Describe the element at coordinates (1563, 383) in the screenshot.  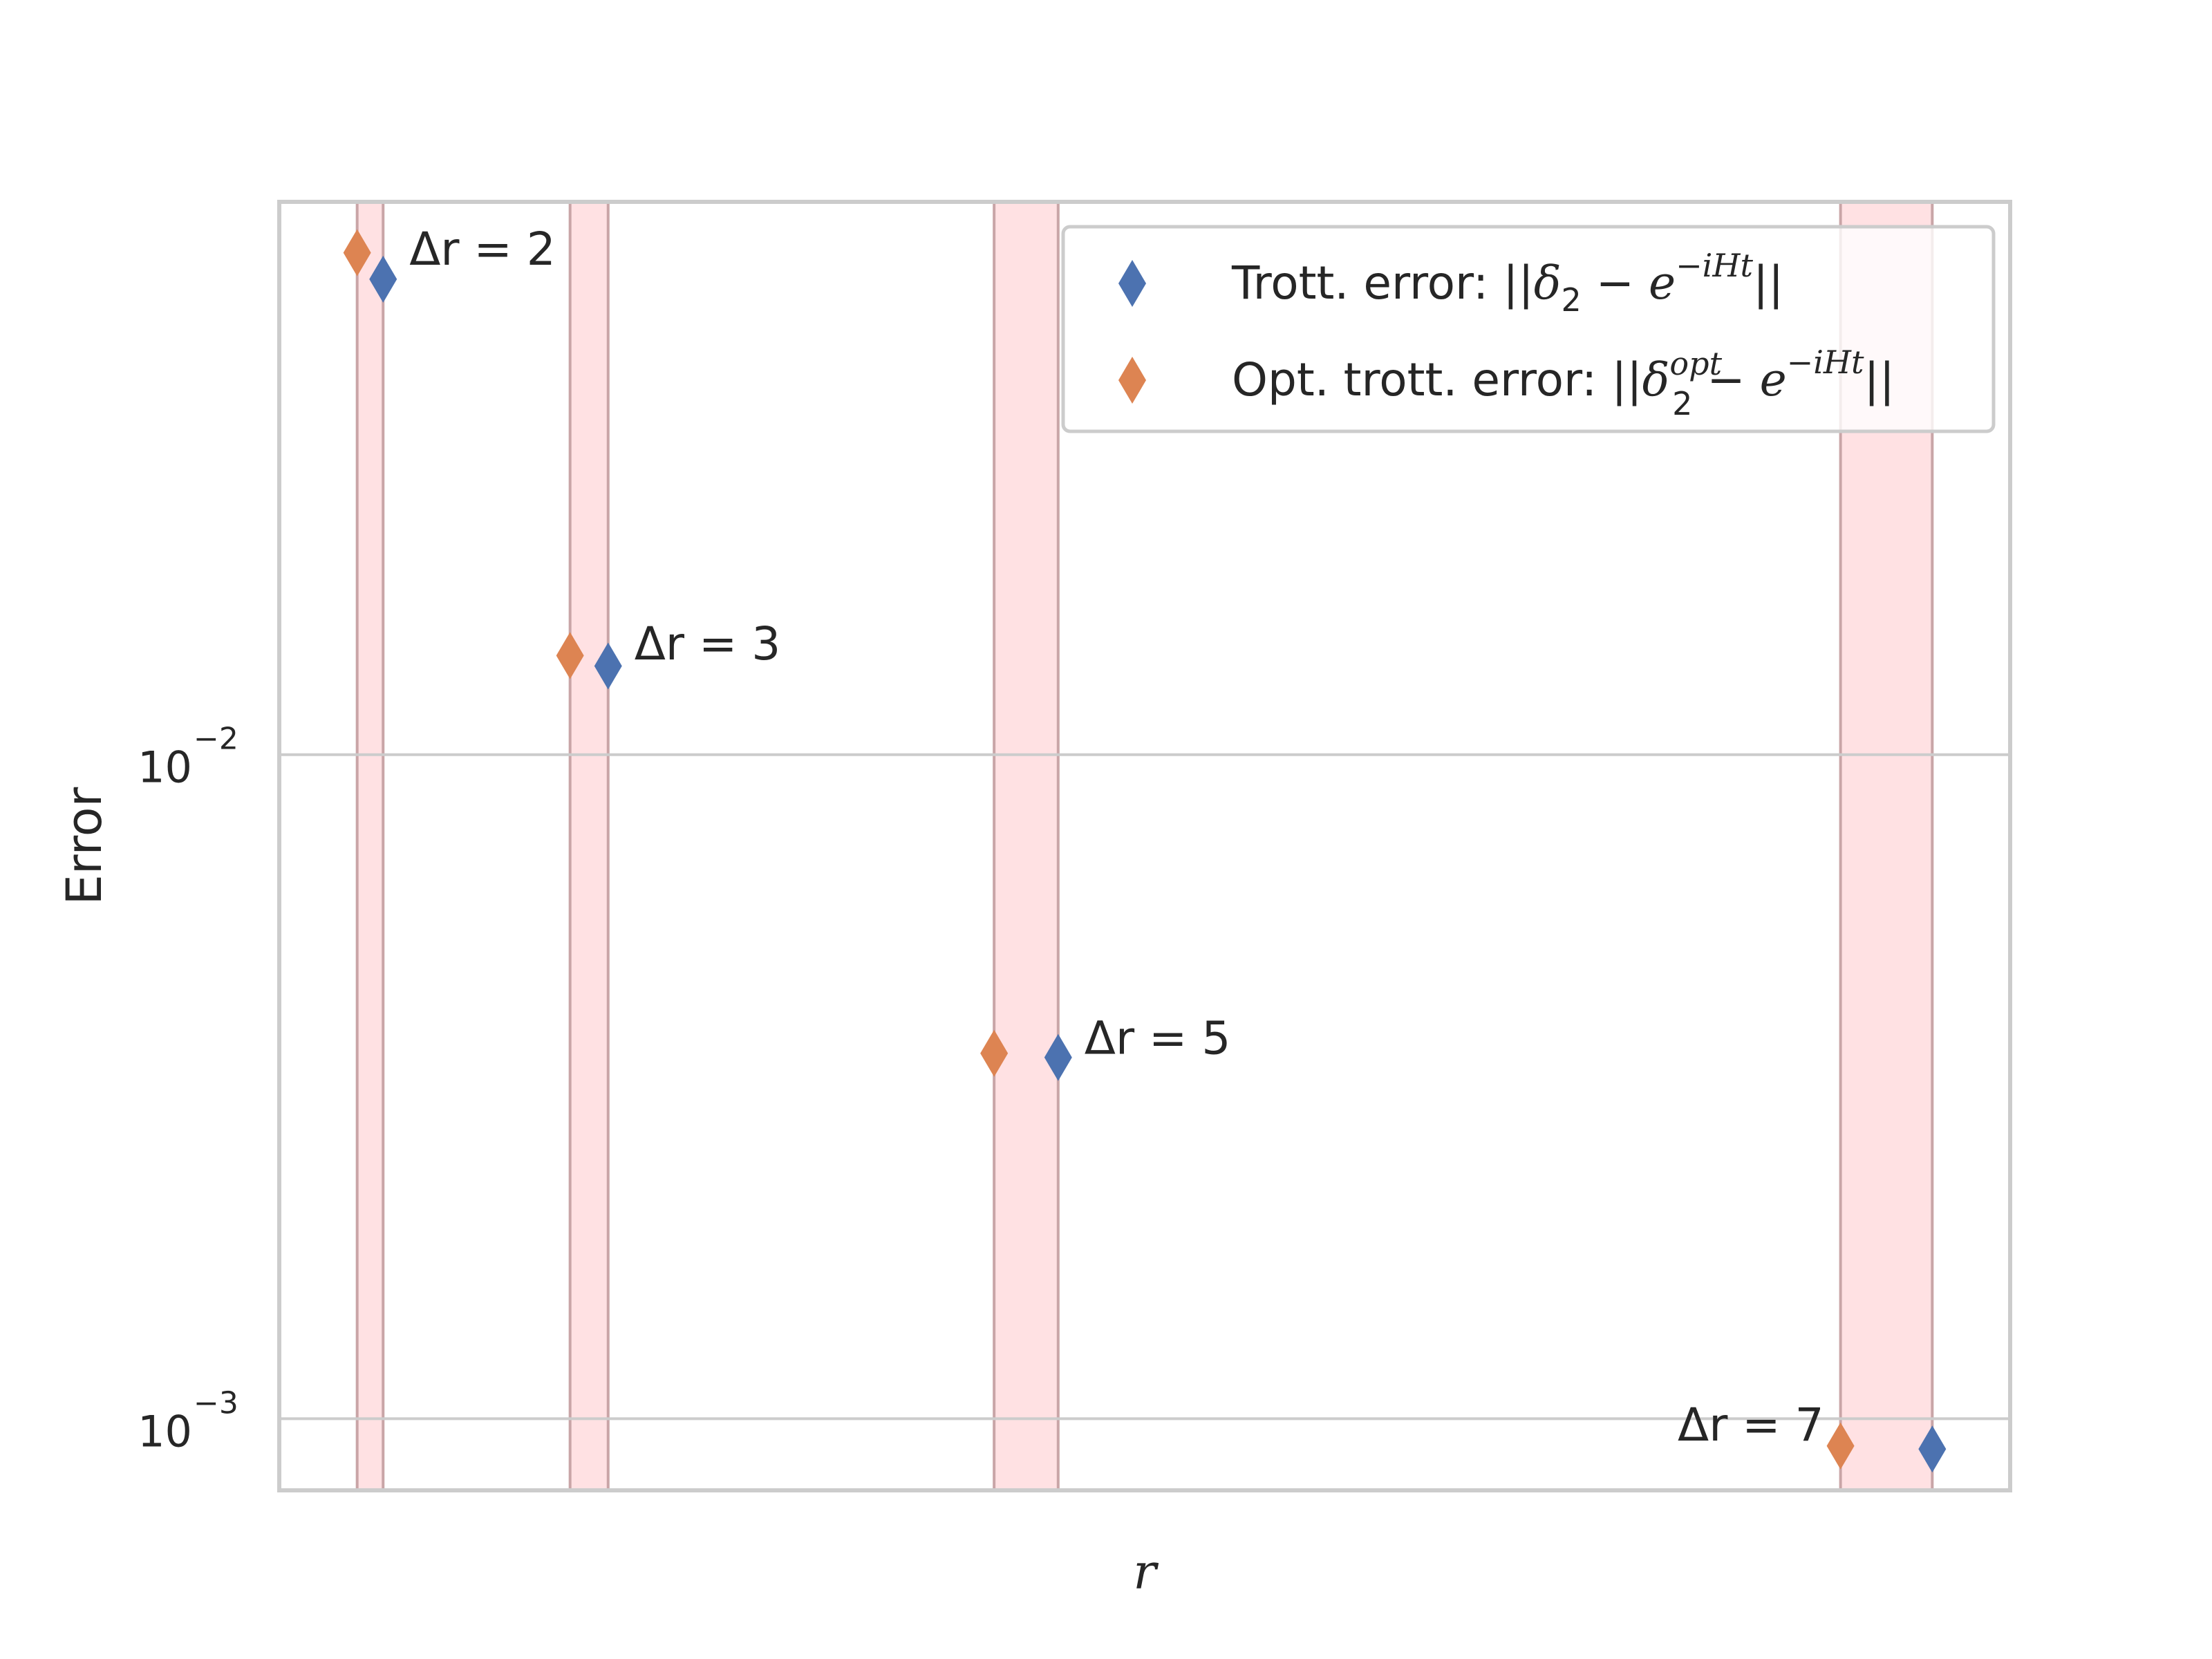
I see `legend-label-2: Opt. trott. error: ||δopt 2 − e−iHt||` at that location.